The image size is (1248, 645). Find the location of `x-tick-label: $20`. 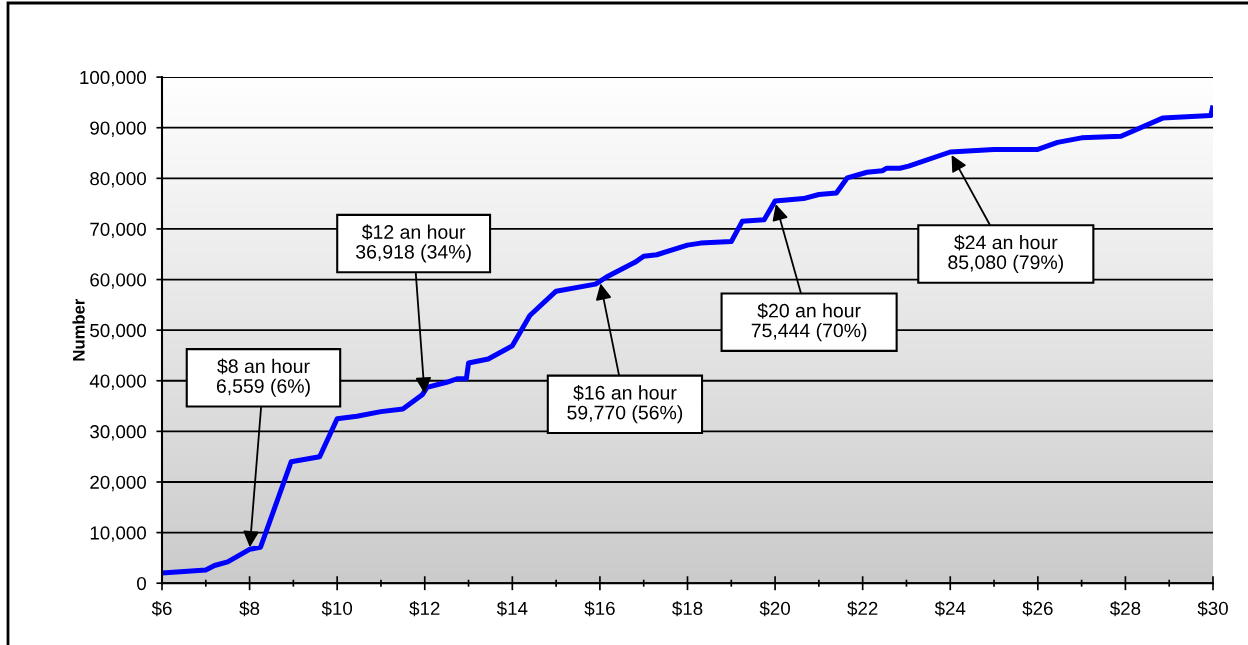

x-tick-label: $20 is located at coordinates (774, 608).